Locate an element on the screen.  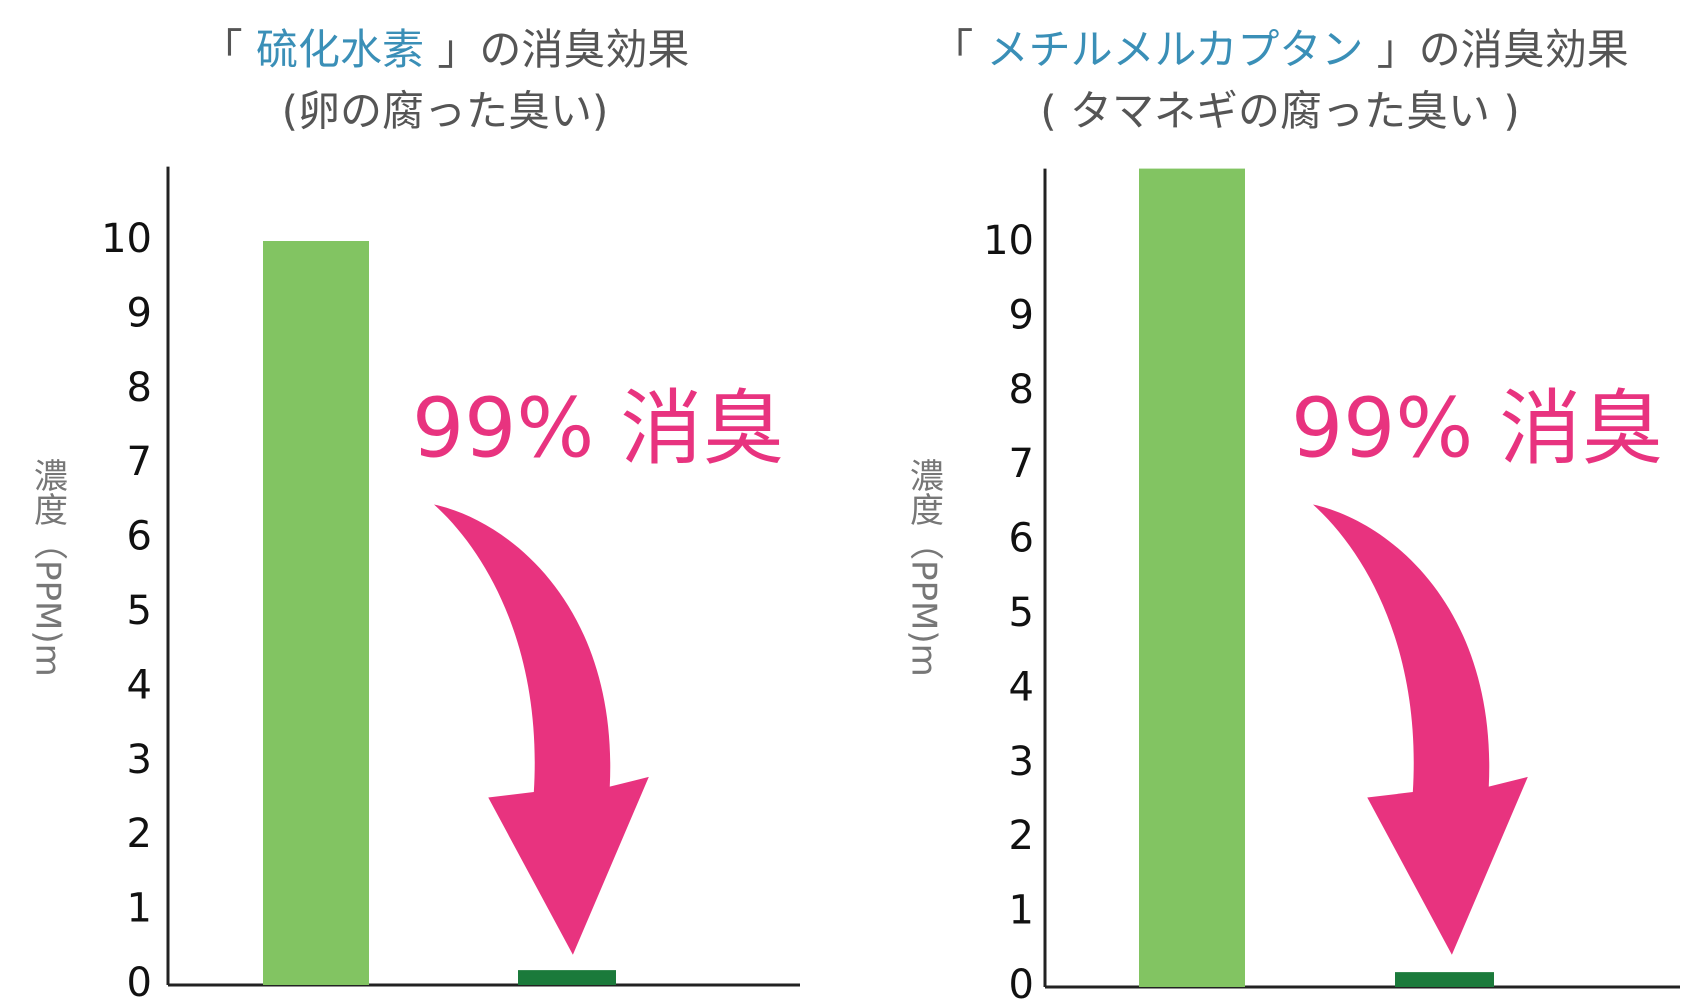
chart-subtitle: (卵の腐った臭い) is located at coordinates (445, 111).